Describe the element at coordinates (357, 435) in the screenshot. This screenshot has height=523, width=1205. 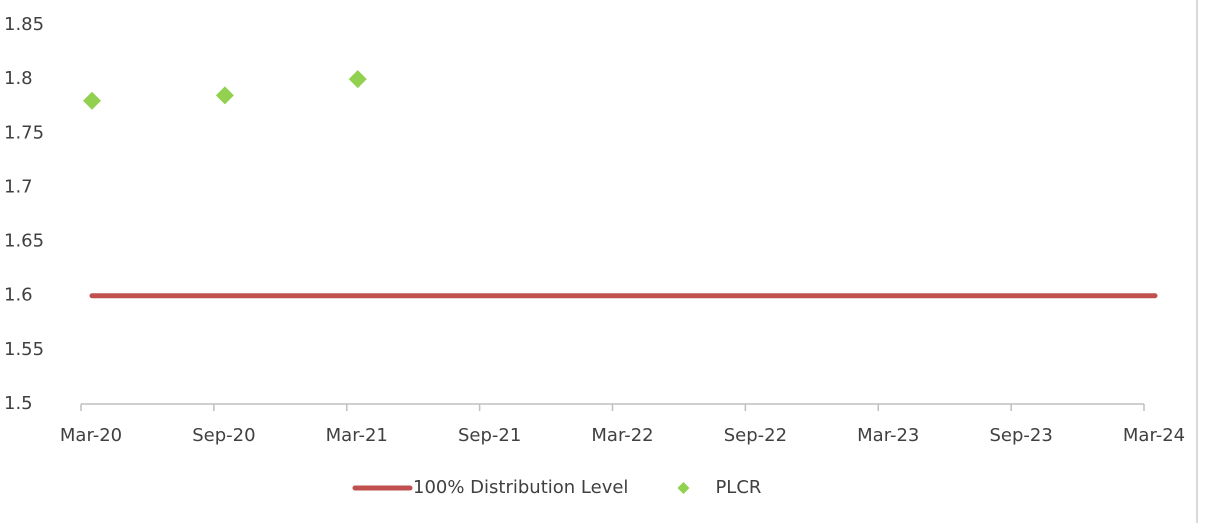
I see `x-tick-label: Mar-21` at that location.